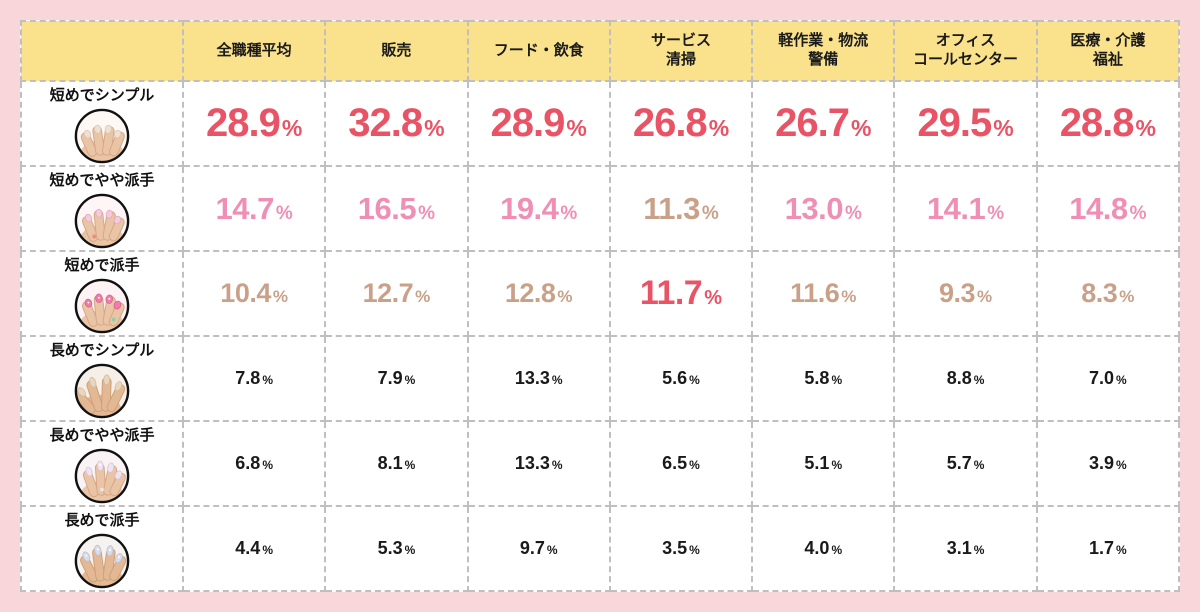 Image resolution: width=1200 pixels, height=612 pixels. I want to click on row-label-cell: 長めでやや派手, so click(102, 463).